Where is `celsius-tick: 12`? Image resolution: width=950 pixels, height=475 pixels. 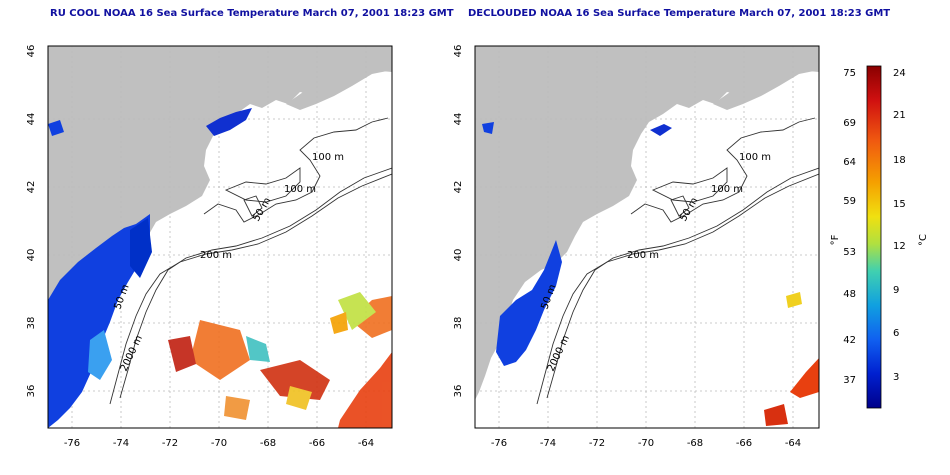 celsius-tick: 12 is located at coordinates (899, 246).